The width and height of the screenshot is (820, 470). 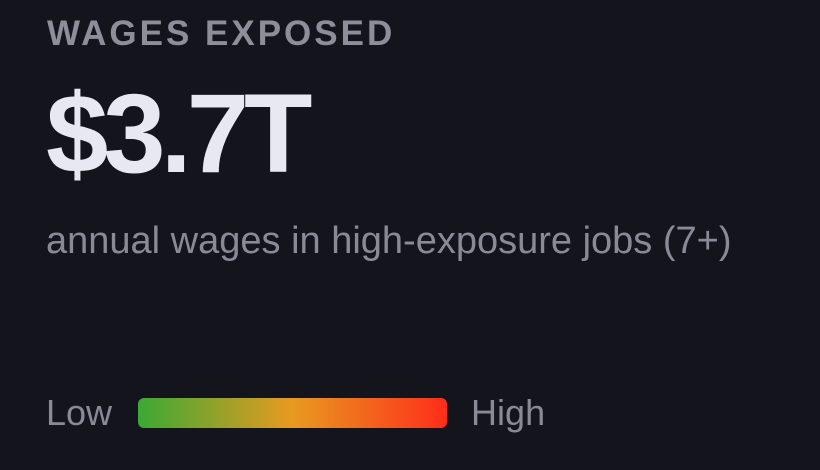 I want to click on stat-value: $3.7T, so click(x=179, y=133).